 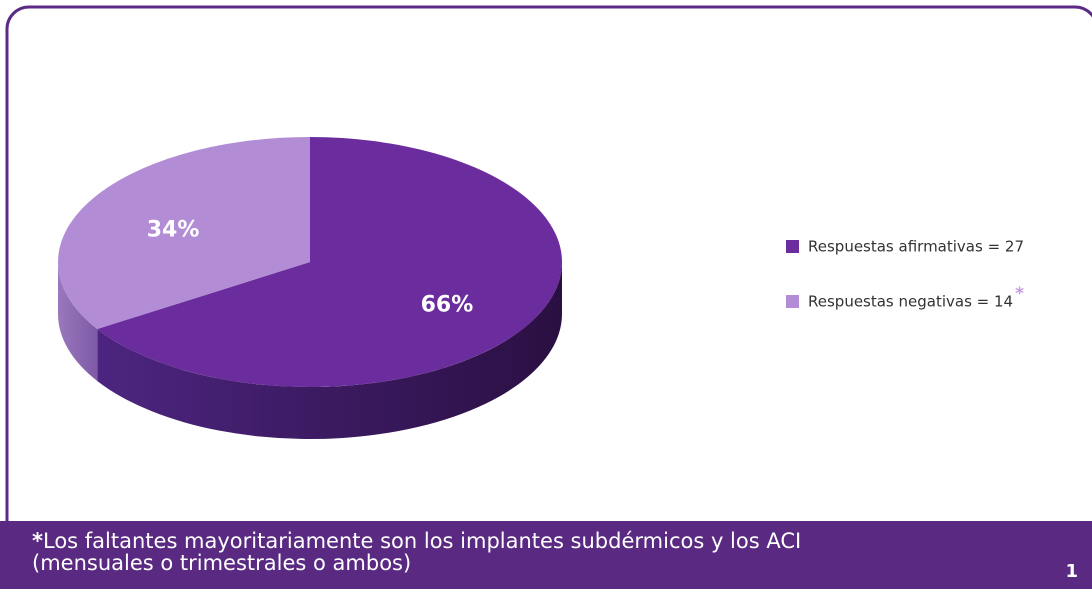 I want to click on slice-label: 66%, so click(x=447, y=304).